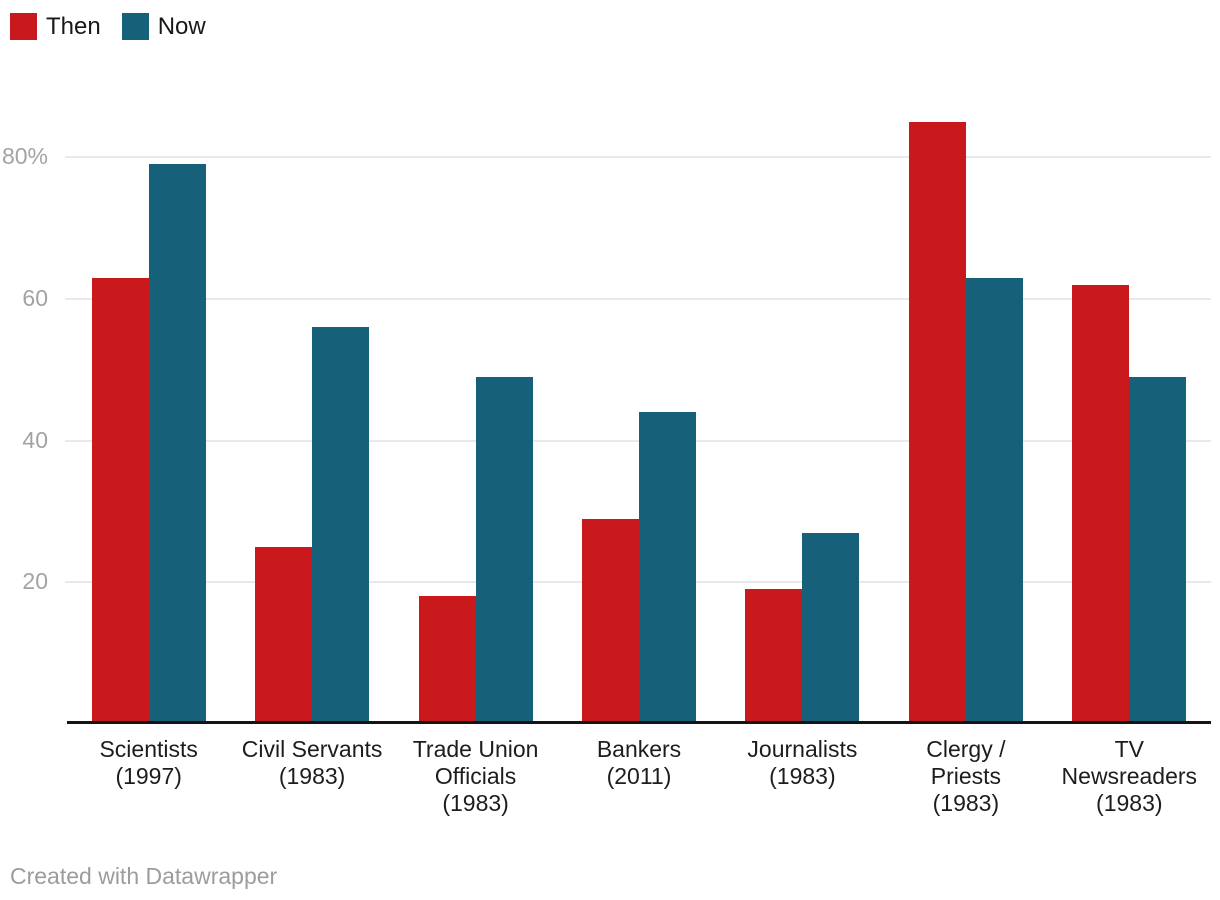 The image size is (1220, 900). What do you see at coordinates (35, 581) in the screenshot?
I see `y-tick-label-20: 20` at bounding box center [35, 581].